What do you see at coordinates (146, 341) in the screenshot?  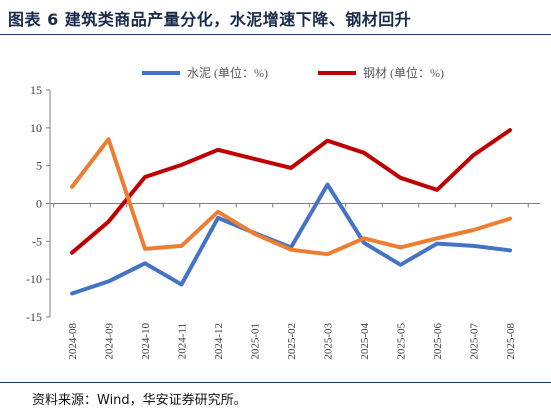 I see `x-tick-label: 2024-10` at bounding box center [146, 341].